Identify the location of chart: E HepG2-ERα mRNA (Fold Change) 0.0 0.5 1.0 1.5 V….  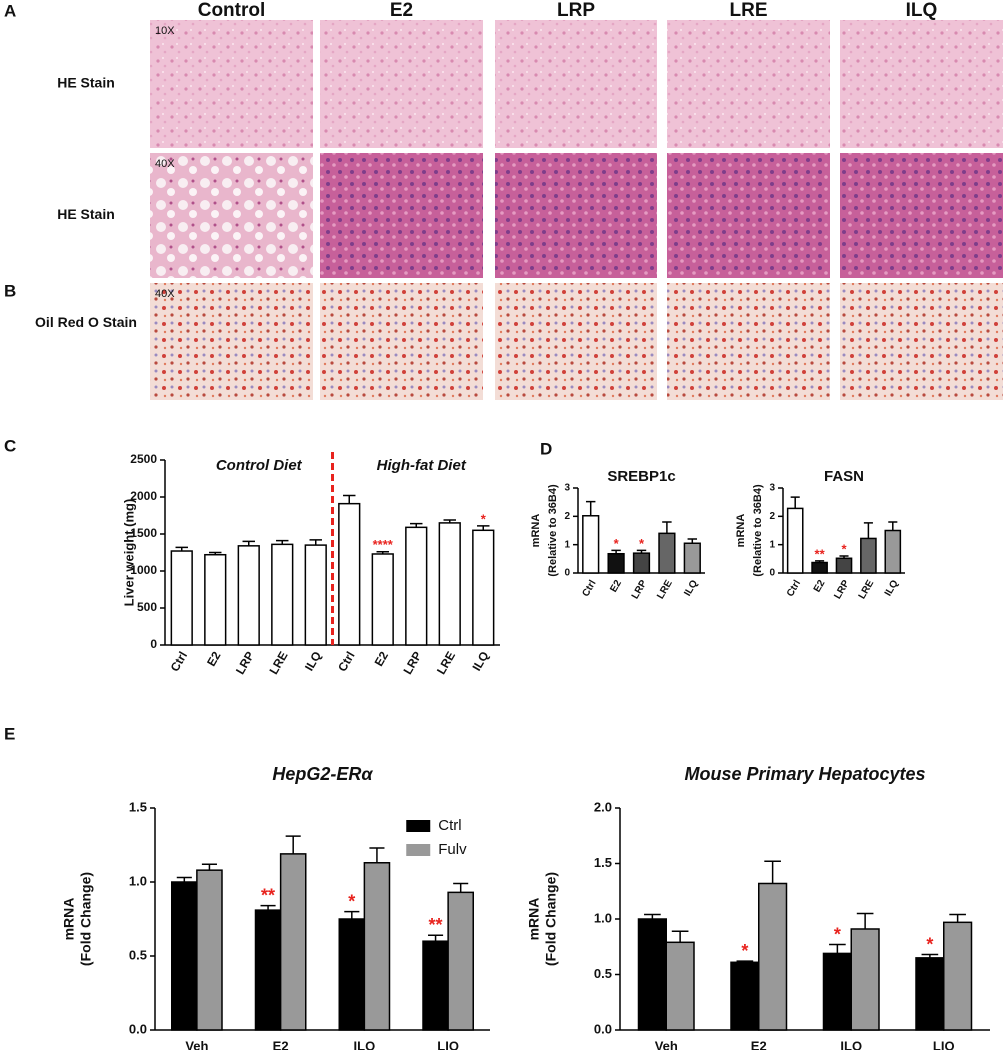
(247, 887).